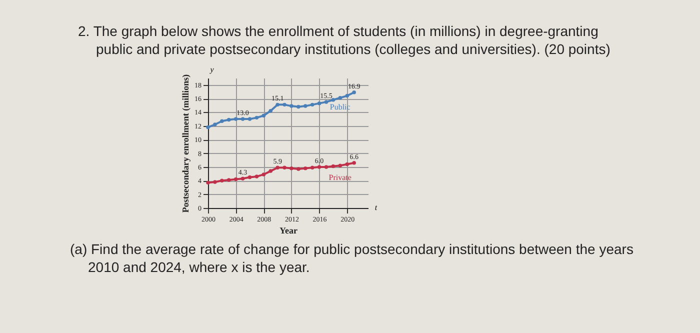 This screenshot has height=333, width=700. Describe the element at coordinates (340, 177) in the screenshot. I see `series-label: Private` at that location.